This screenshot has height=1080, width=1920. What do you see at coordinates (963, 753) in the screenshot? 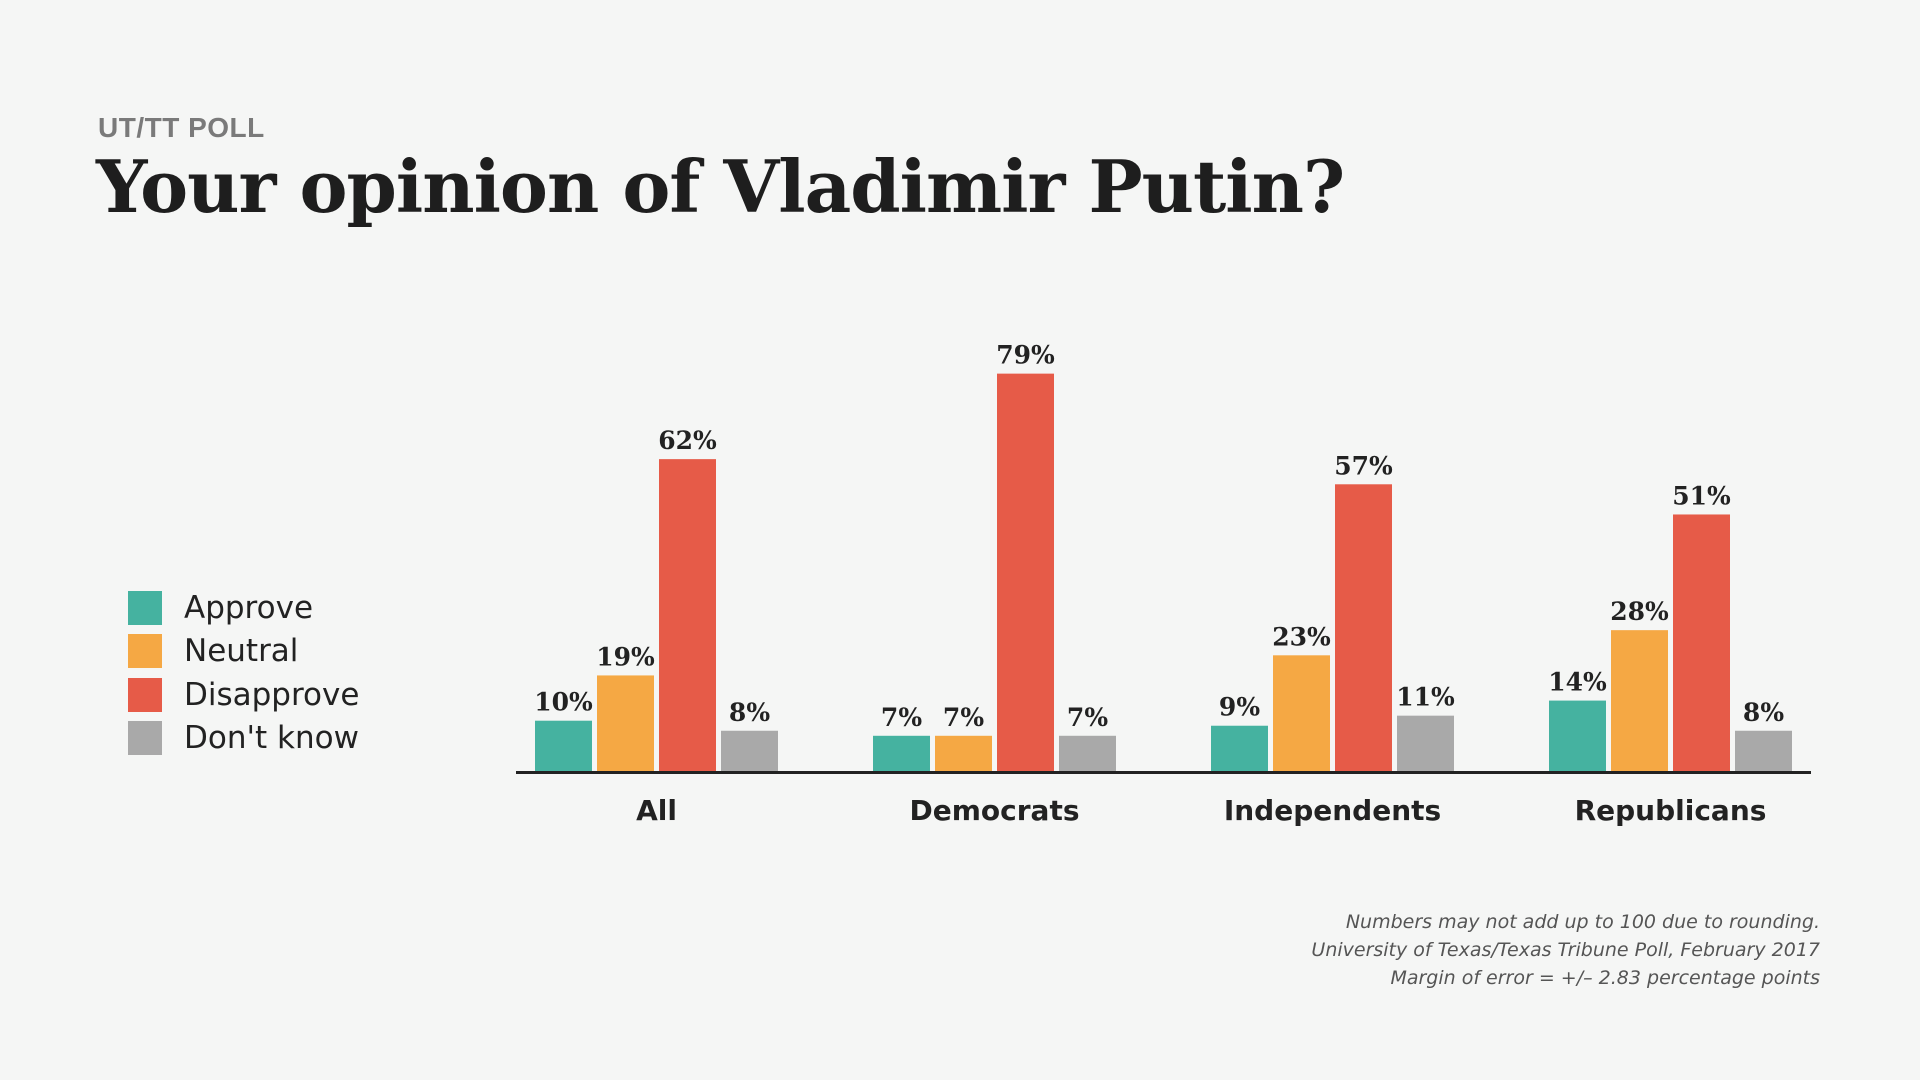
I see `bar-democrats-neutral` at bounding box center [963, 753].